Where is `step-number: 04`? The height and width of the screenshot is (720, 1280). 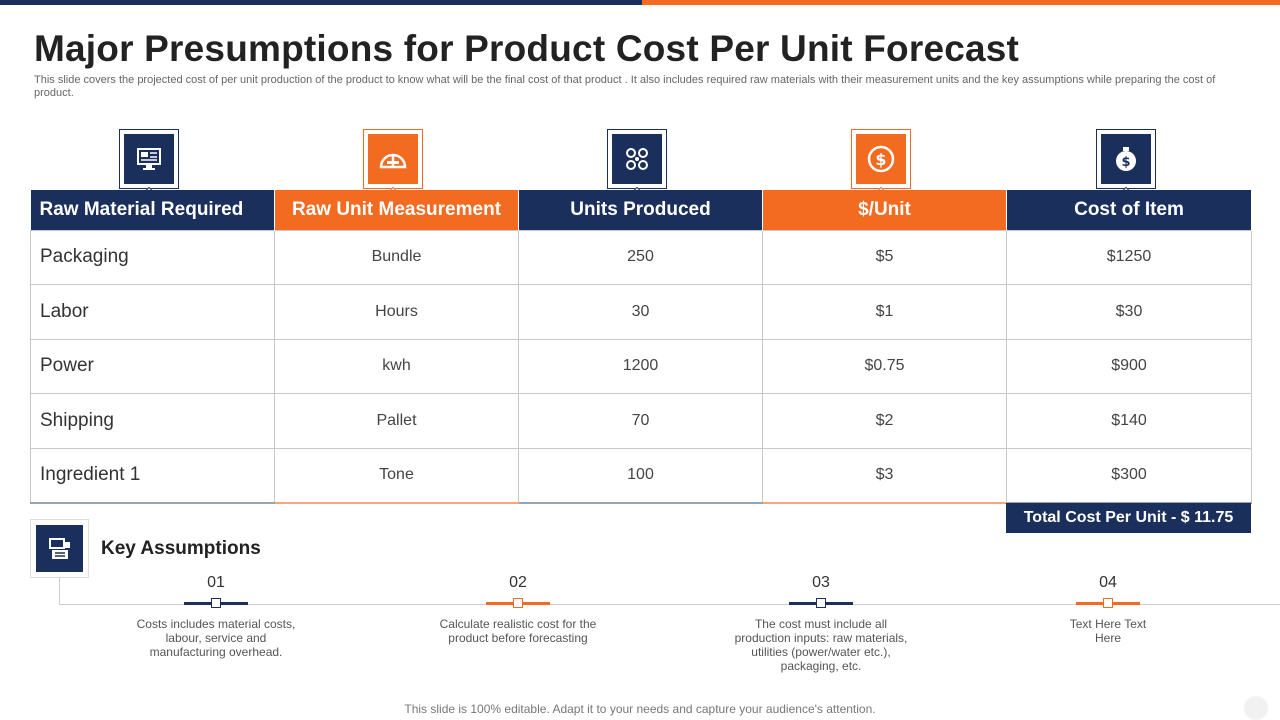
step-number: 04 is located at coordinates (1108, 582).